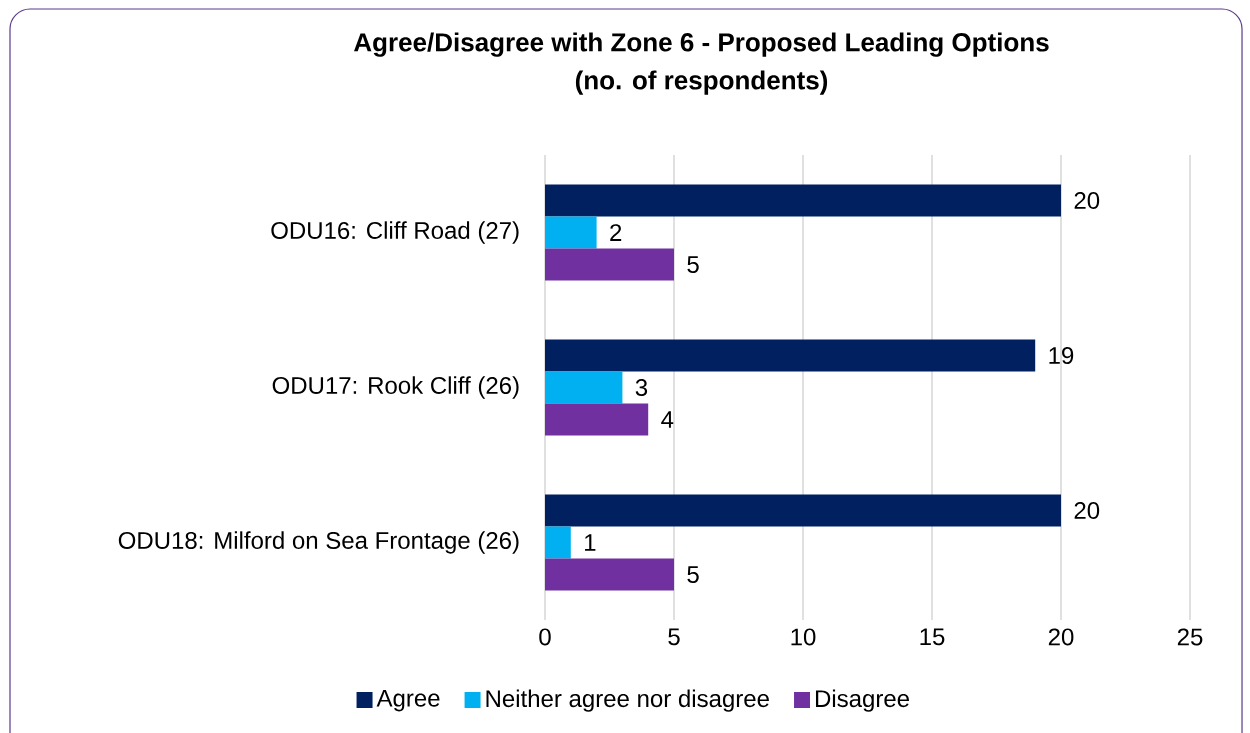  What do you see at coordinates (545, 637) in the screenshot?
I see `x-tick-label: 0` at bounding box center [545, 637].